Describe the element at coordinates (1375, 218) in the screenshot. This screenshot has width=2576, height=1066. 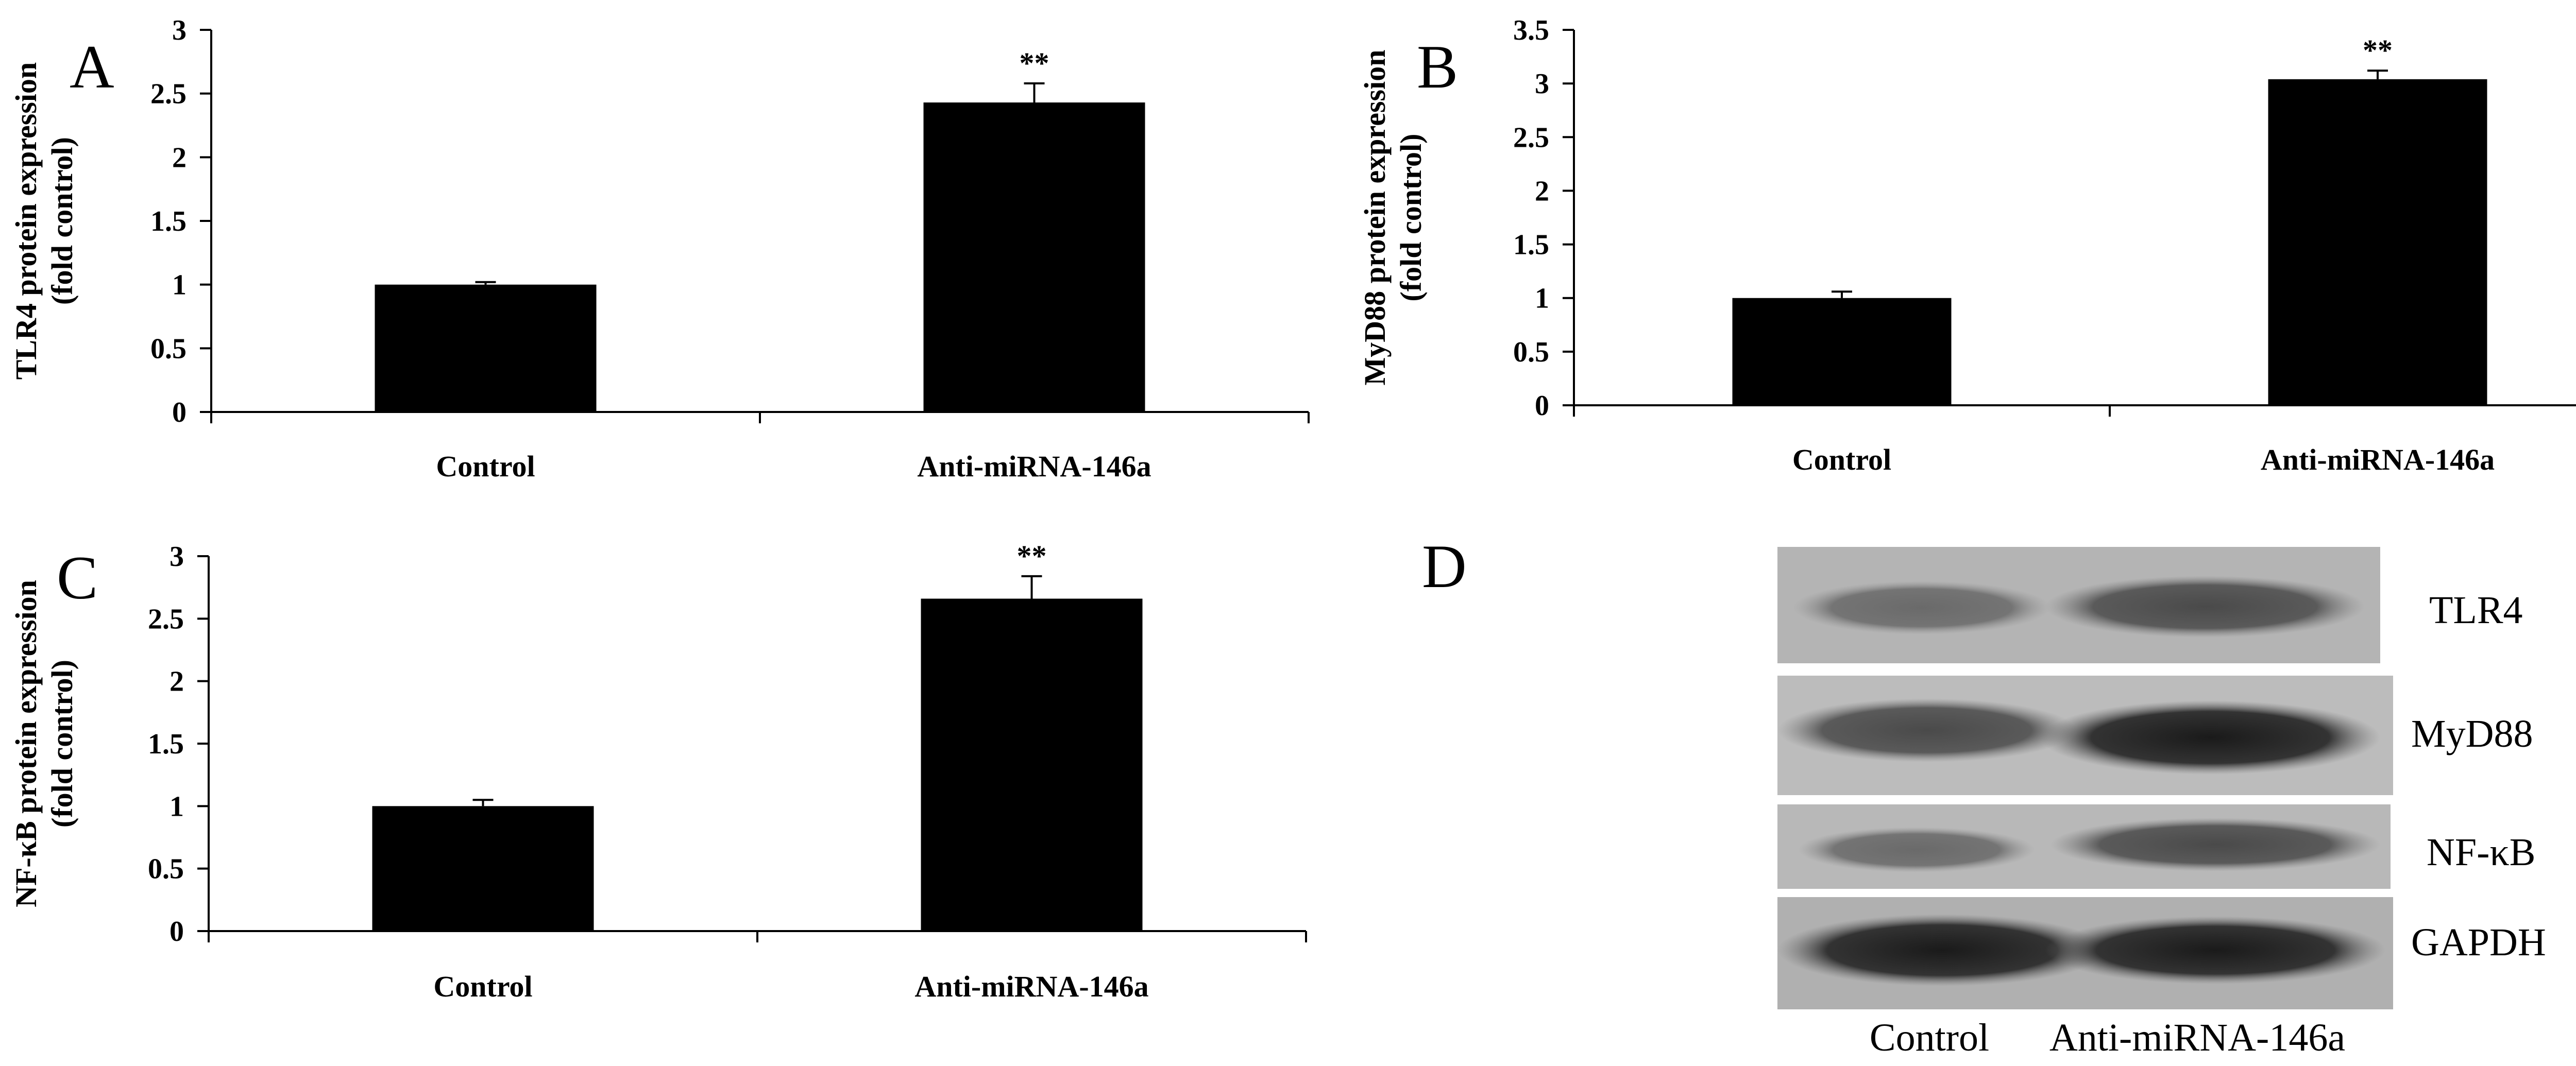
I see `y-axis-label: MyD88 protein expression` at that location.